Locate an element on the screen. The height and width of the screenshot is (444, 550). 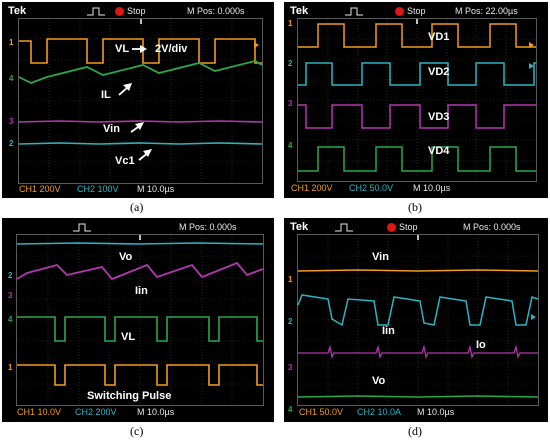
arrow-vl-head is located at coordinates (143, 49).